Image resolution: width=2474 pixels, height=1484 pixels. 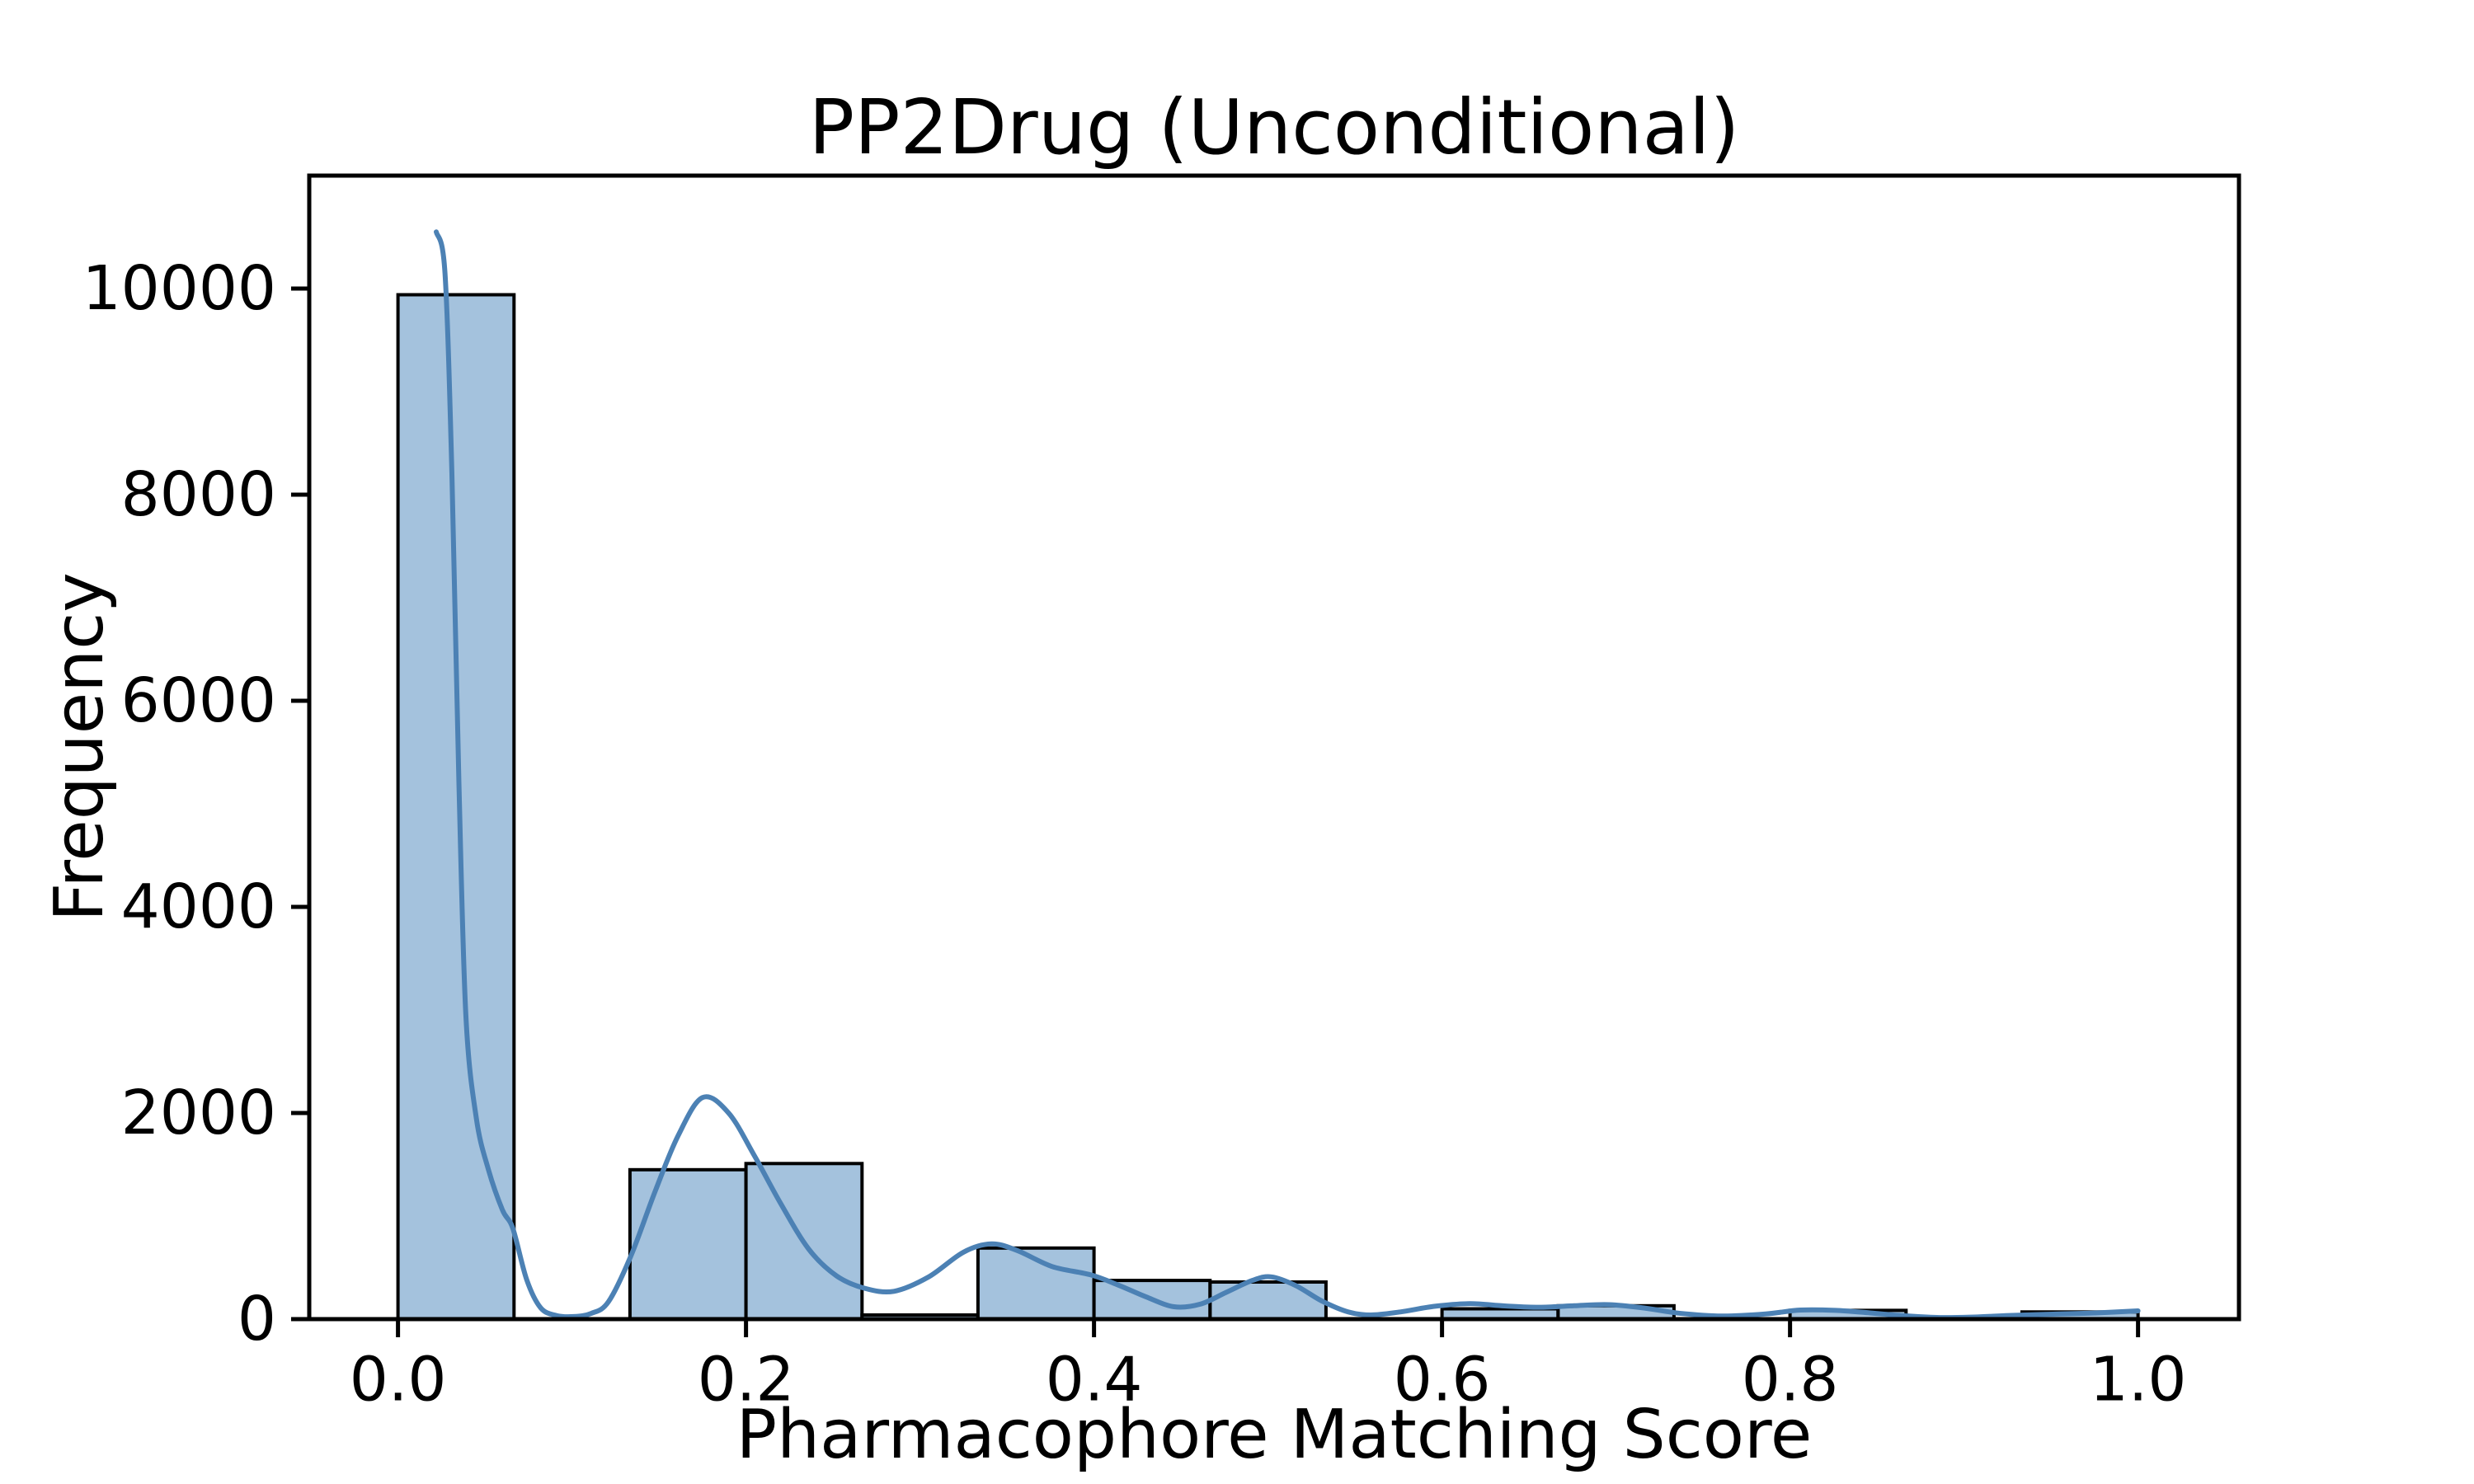 What do you see at coordinates (79, 747) in the screenshot?
I see `y-axis-label: Frequency` at bounding box center [79, 747].